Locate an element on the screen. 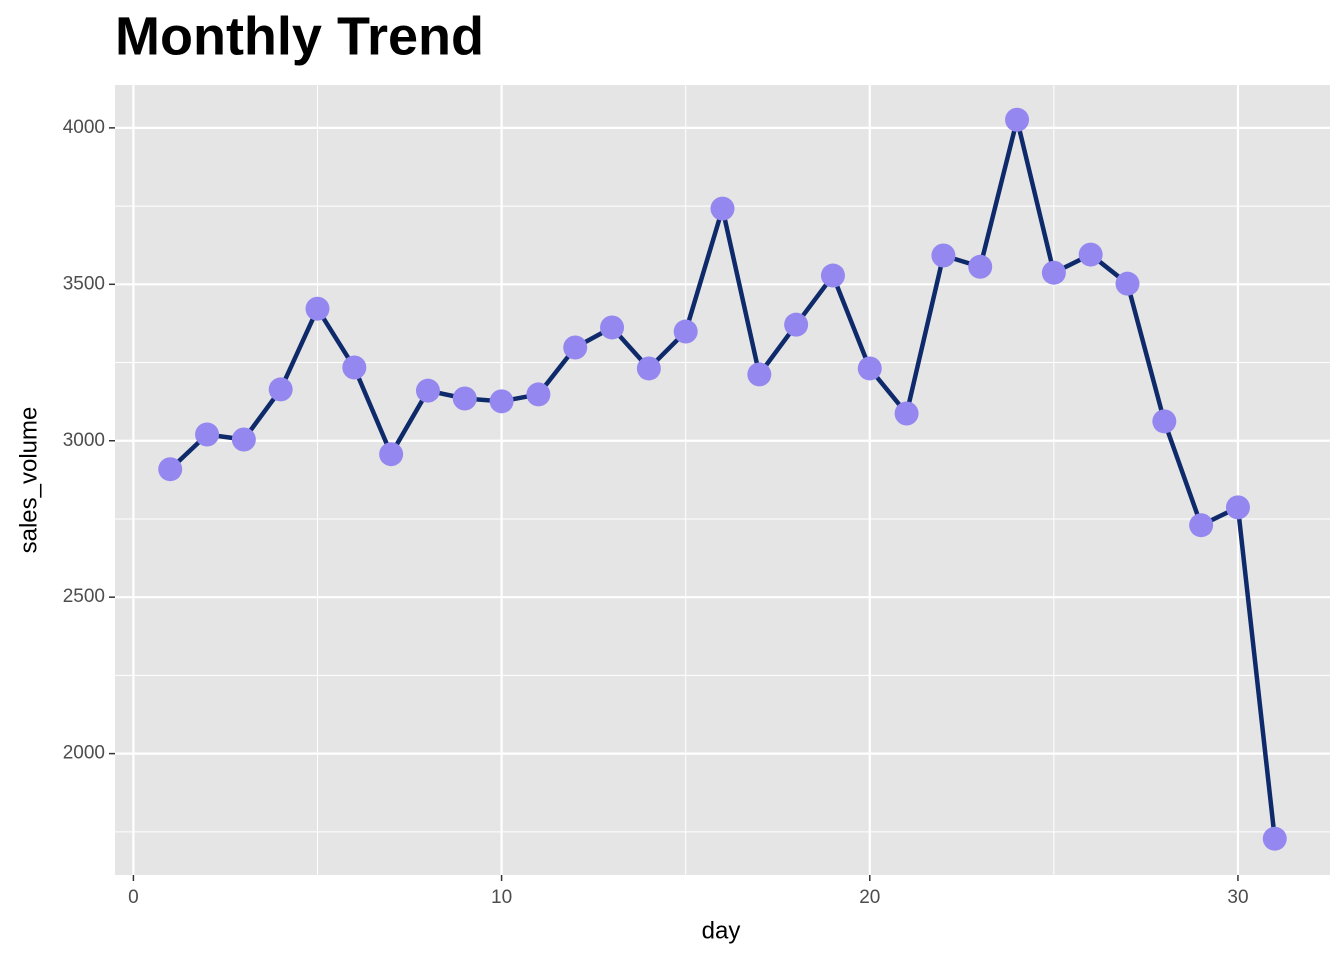  x-axis-title: day is located at coordinates (721, 930).